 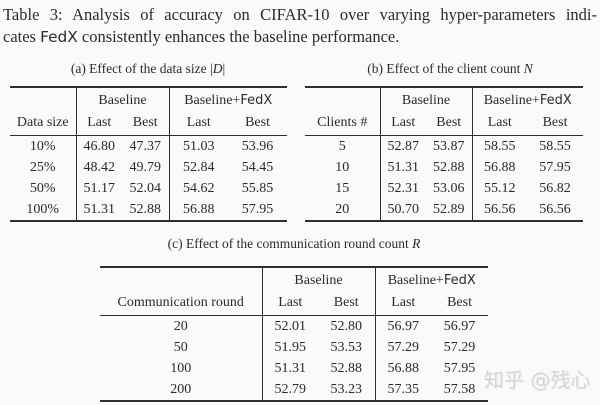 What do you see at coordinates (43, 111) in the screenshot?
I see `table-a-stub-header: Data size` at bounding box center [43, 111].